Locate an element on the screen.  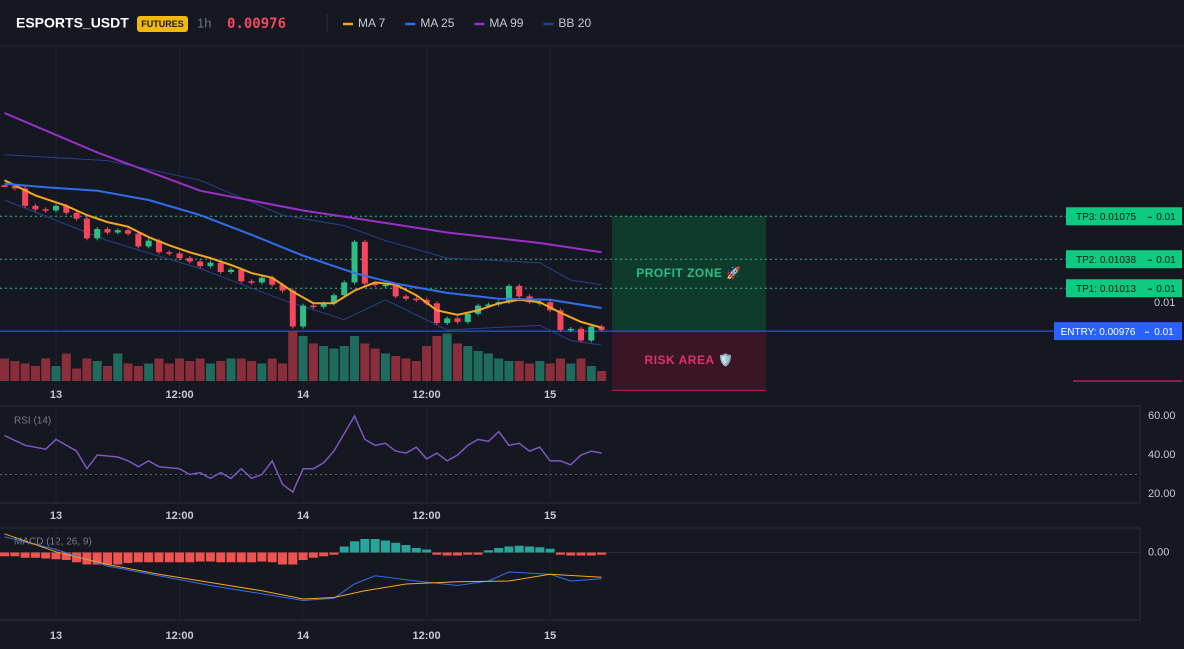
rsi-line is located at coordinates (303, 454).